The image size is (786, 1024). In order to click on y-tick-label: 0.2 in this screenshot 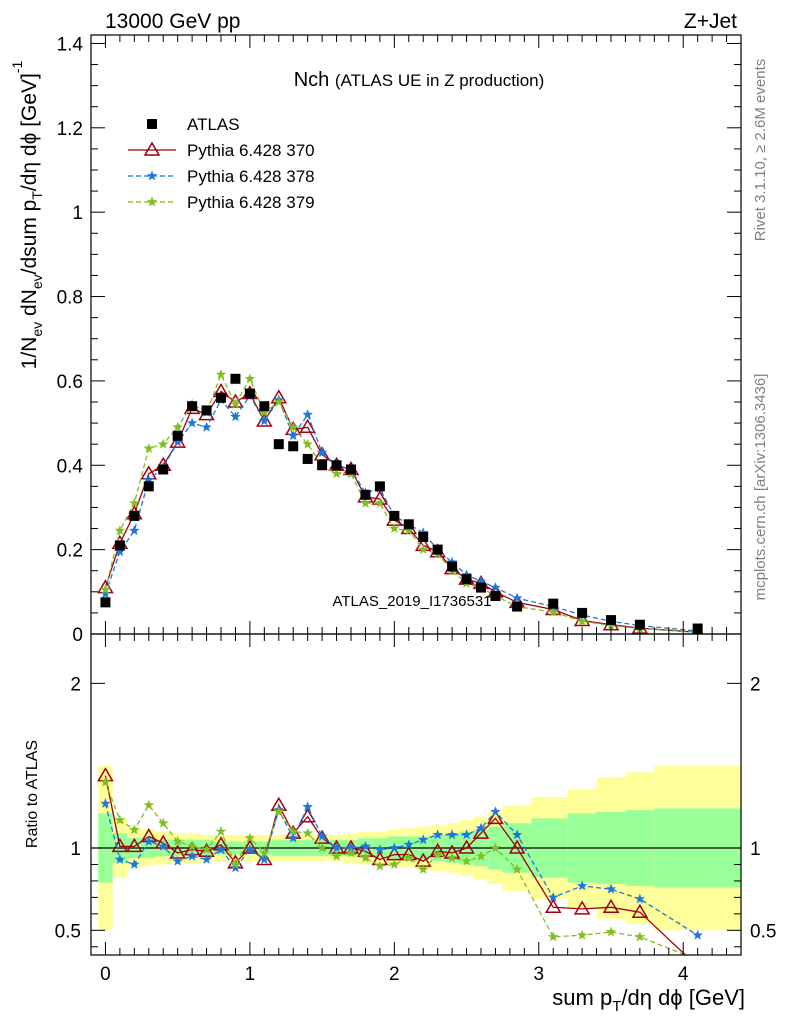, I will do `click(70, 551)`.